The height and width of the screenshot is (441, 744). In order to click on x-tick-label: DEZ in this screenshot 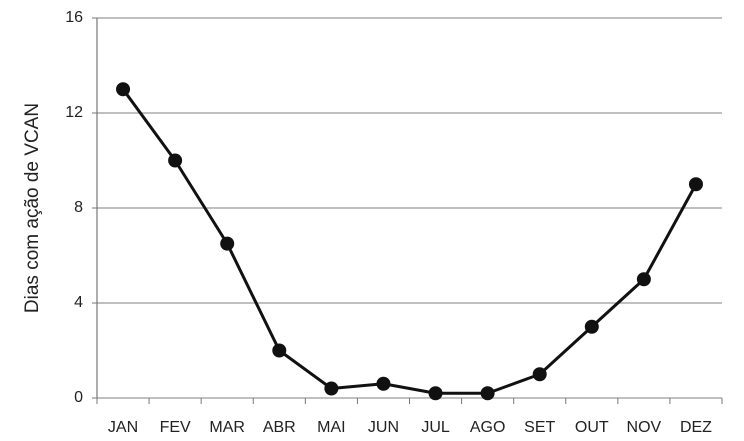, I will do `click(696, 427)`.